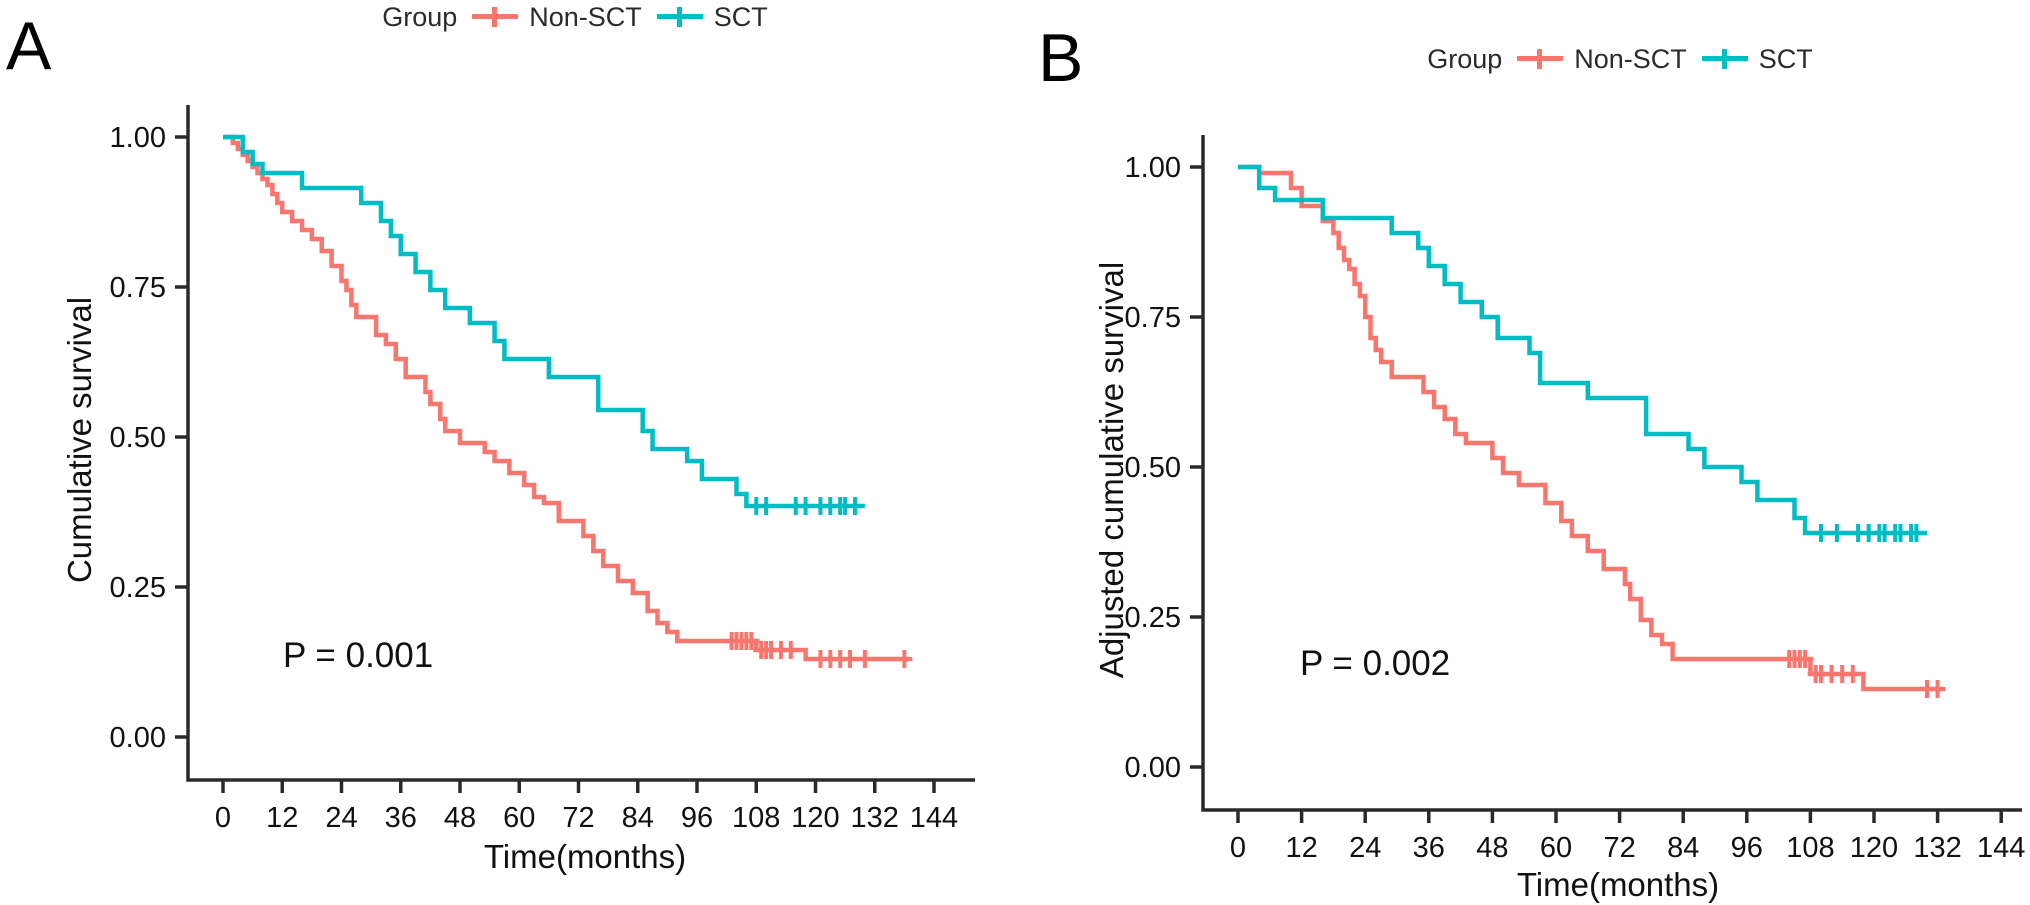  Describe the element at coordinates (29, 46) in the screenshot. I see `panel-a-letter: A` at that location.